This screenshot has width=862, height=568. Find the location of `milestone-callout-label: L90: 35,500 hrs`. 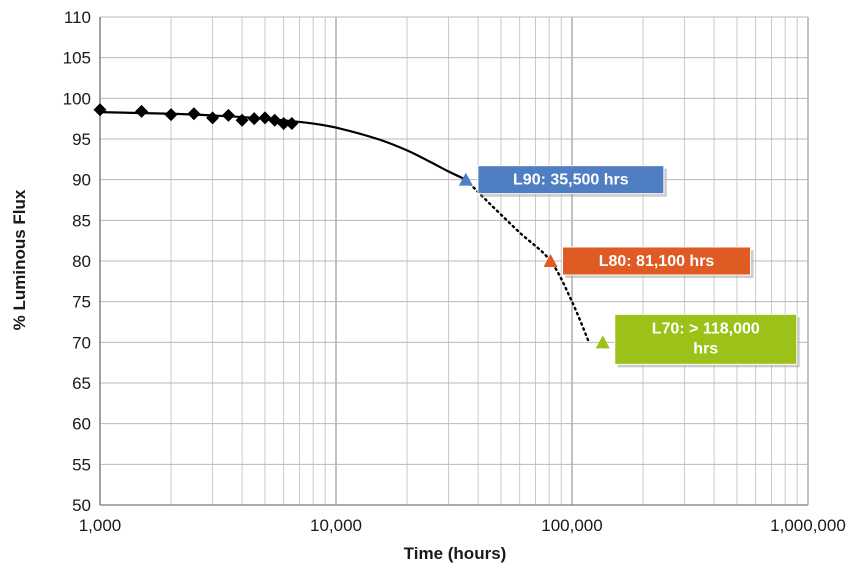

milestone-callout-label: L90: 35,500 hrs is located at coordinates (571, 180).